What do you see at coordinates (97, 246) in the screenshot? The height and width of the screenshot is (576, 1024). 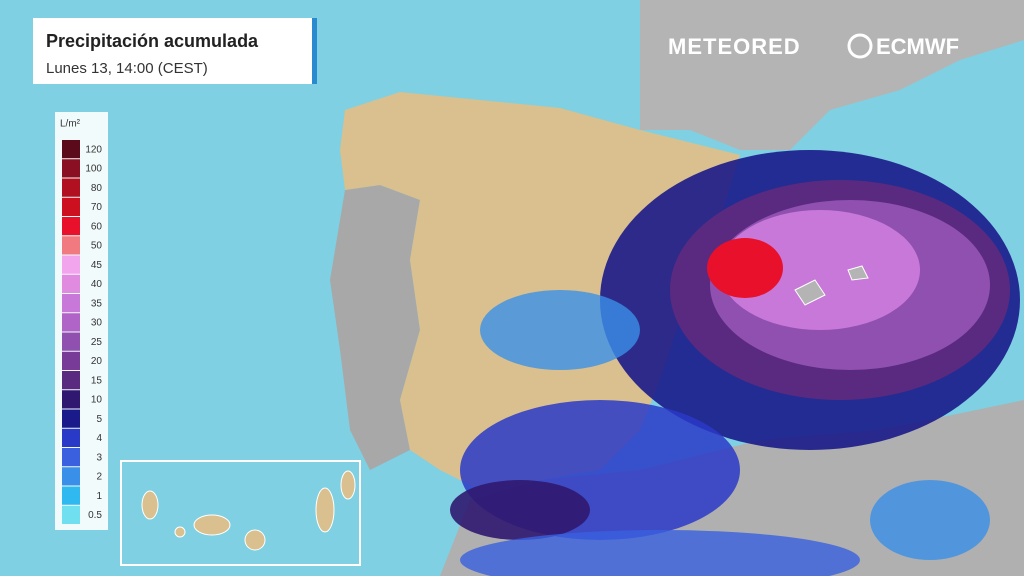 I see `legend-label: 50` at bounding box center [97, 246].